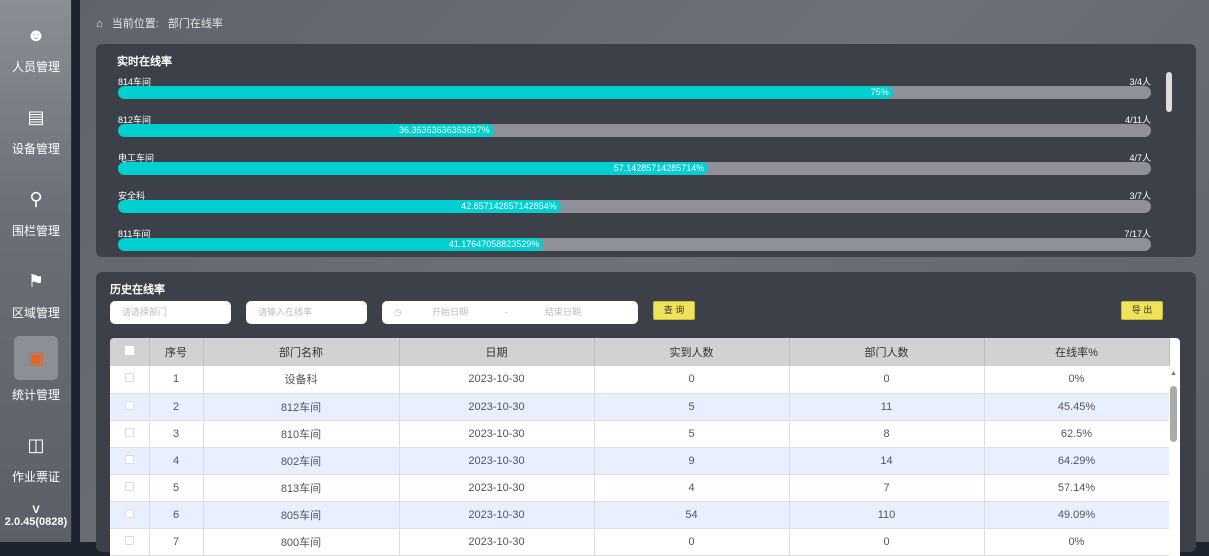  I want to click on headcount: 3/7人, so click(1140, 196).